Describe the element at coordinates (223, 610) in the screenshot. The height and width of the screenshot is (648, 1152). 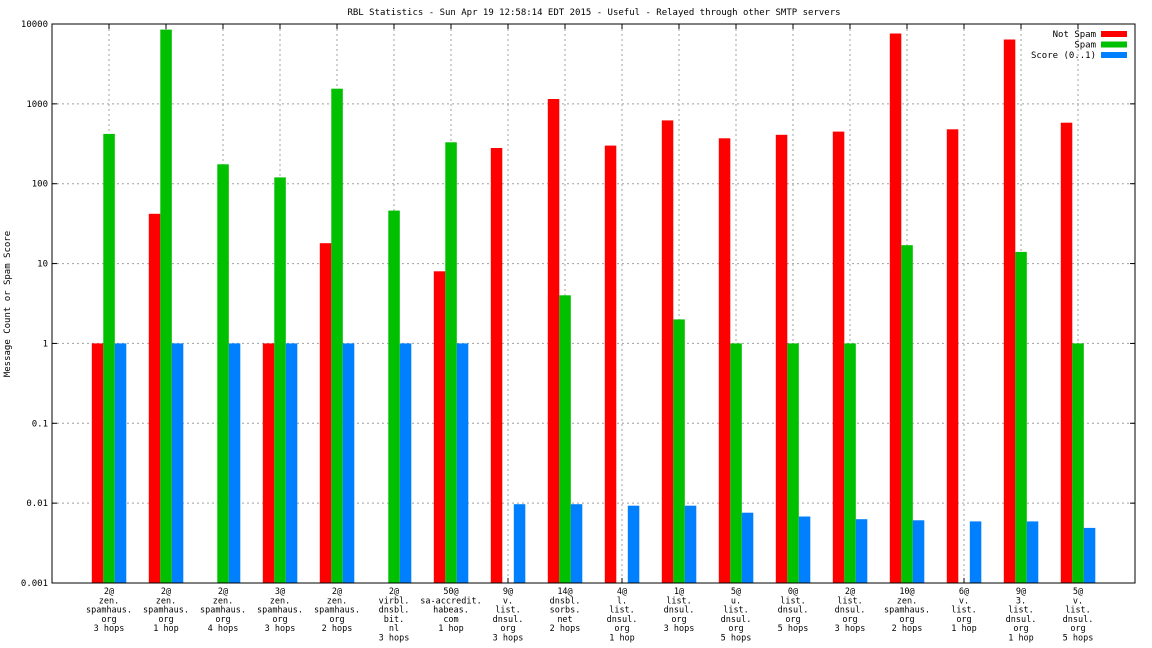
I see `x-tick-label: 2@ zen. spamhaus. org 4 hops` at that location.